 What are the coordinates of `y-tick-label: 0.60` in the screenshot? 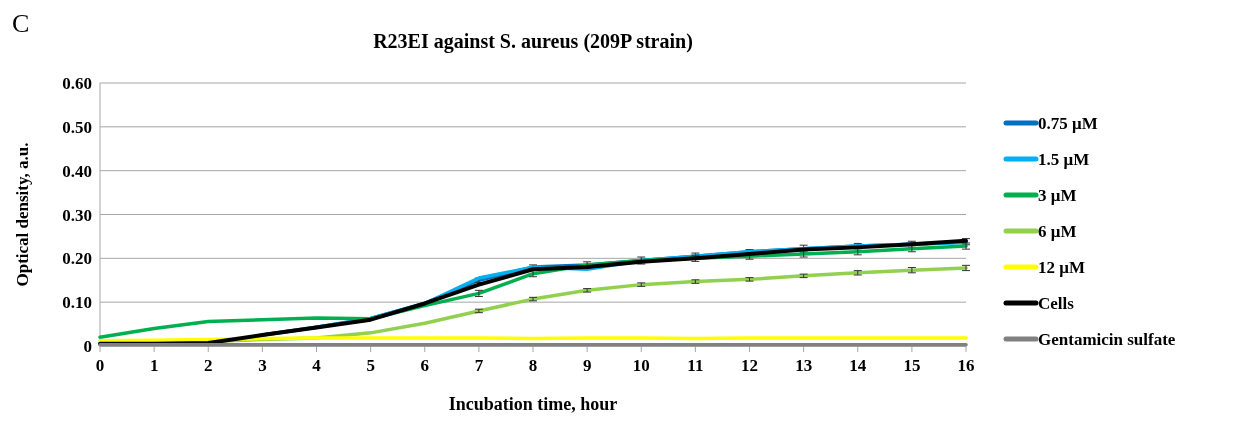 It's located at (77, 83).